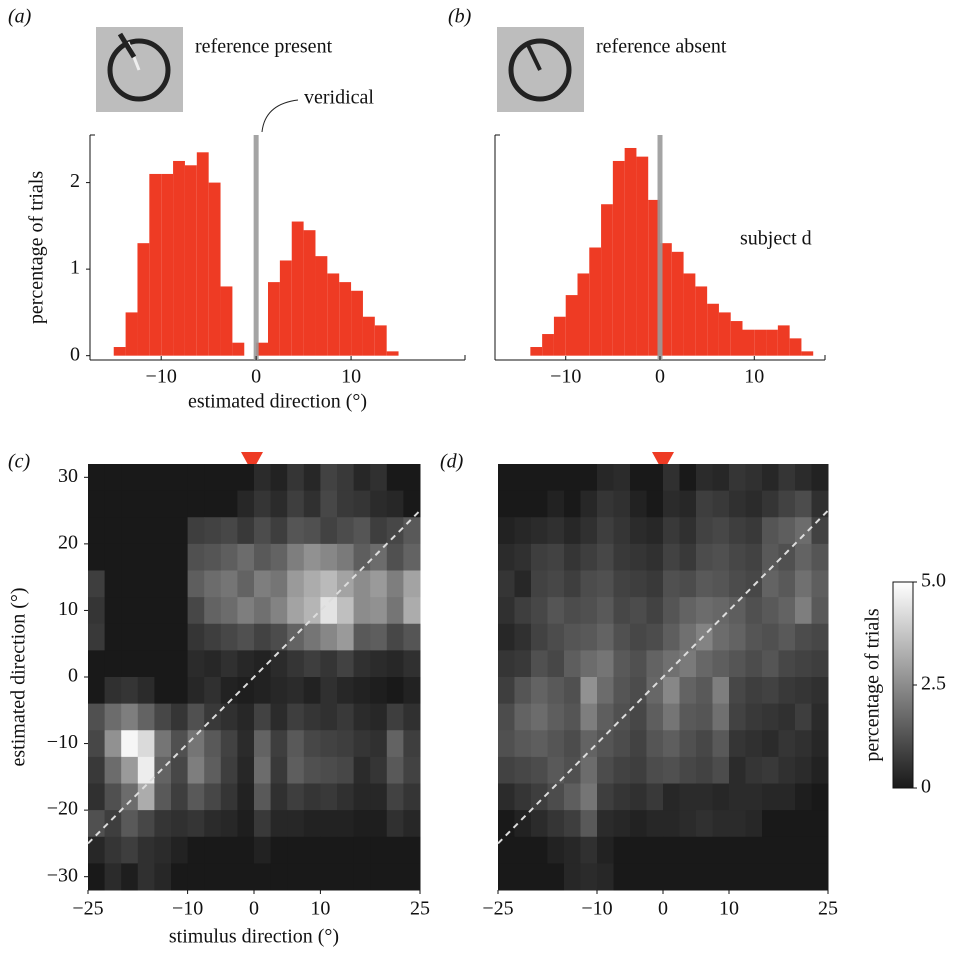  What do you see at coordinates (75, 181) in the screenshot?
I see `y-tick-label: 2` at bounding box center [75, 181].